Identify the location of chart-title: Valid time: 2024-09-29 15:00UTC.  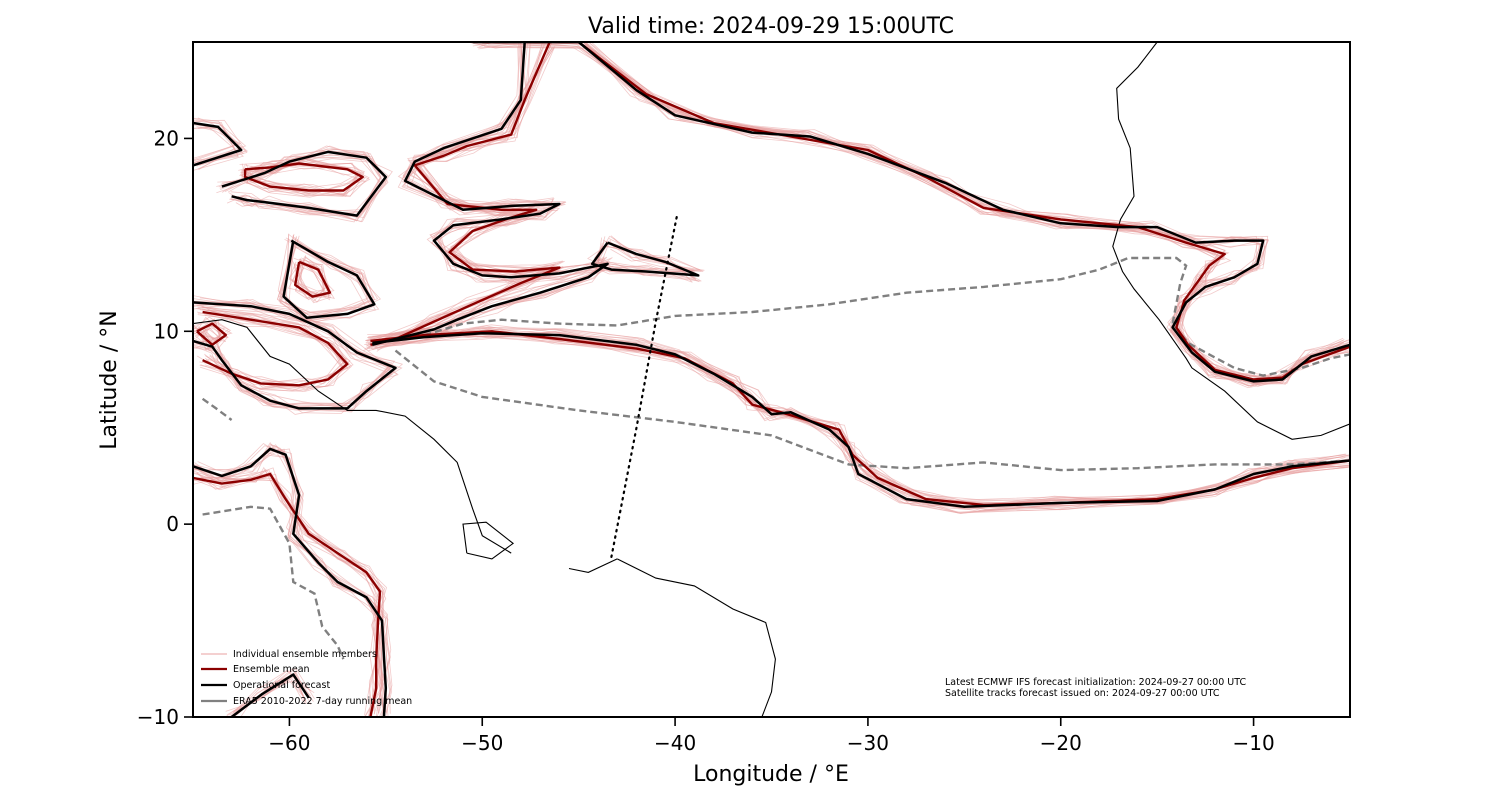
(771, 26).